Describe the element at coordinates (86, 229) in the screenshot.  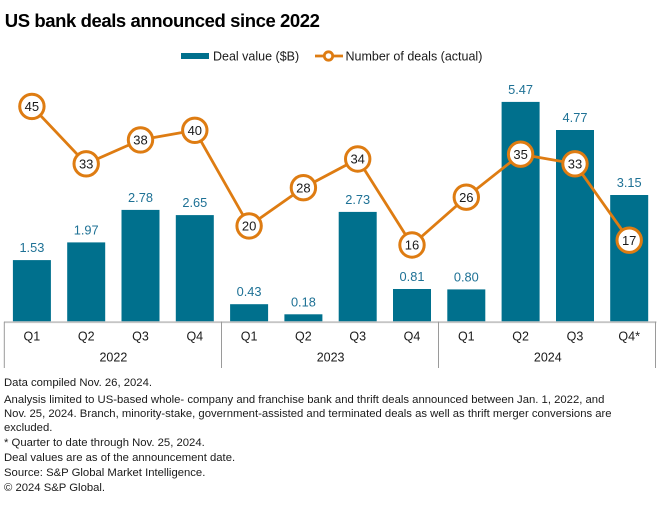
I see `svg-text: 1.97` at that location.